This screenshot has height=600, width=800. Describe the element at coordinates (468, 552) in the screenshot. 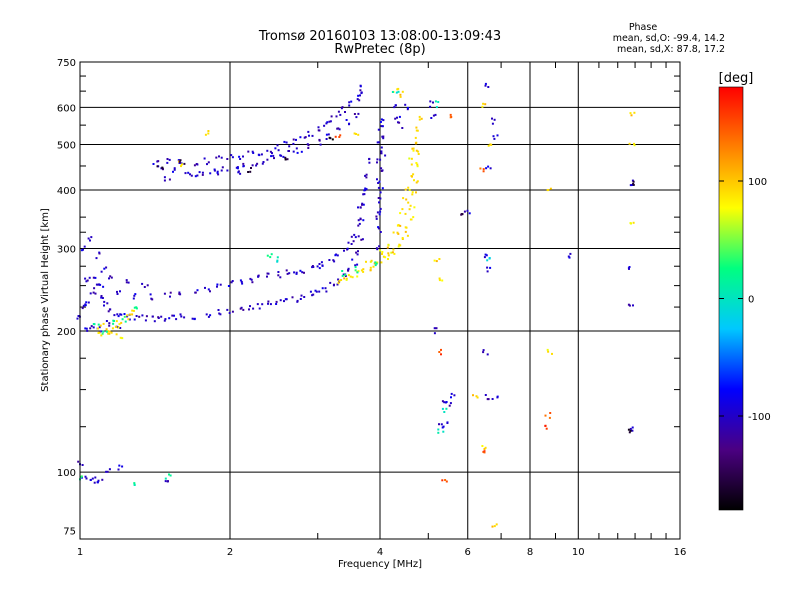

I see `x-tick-label: 6` at that location.